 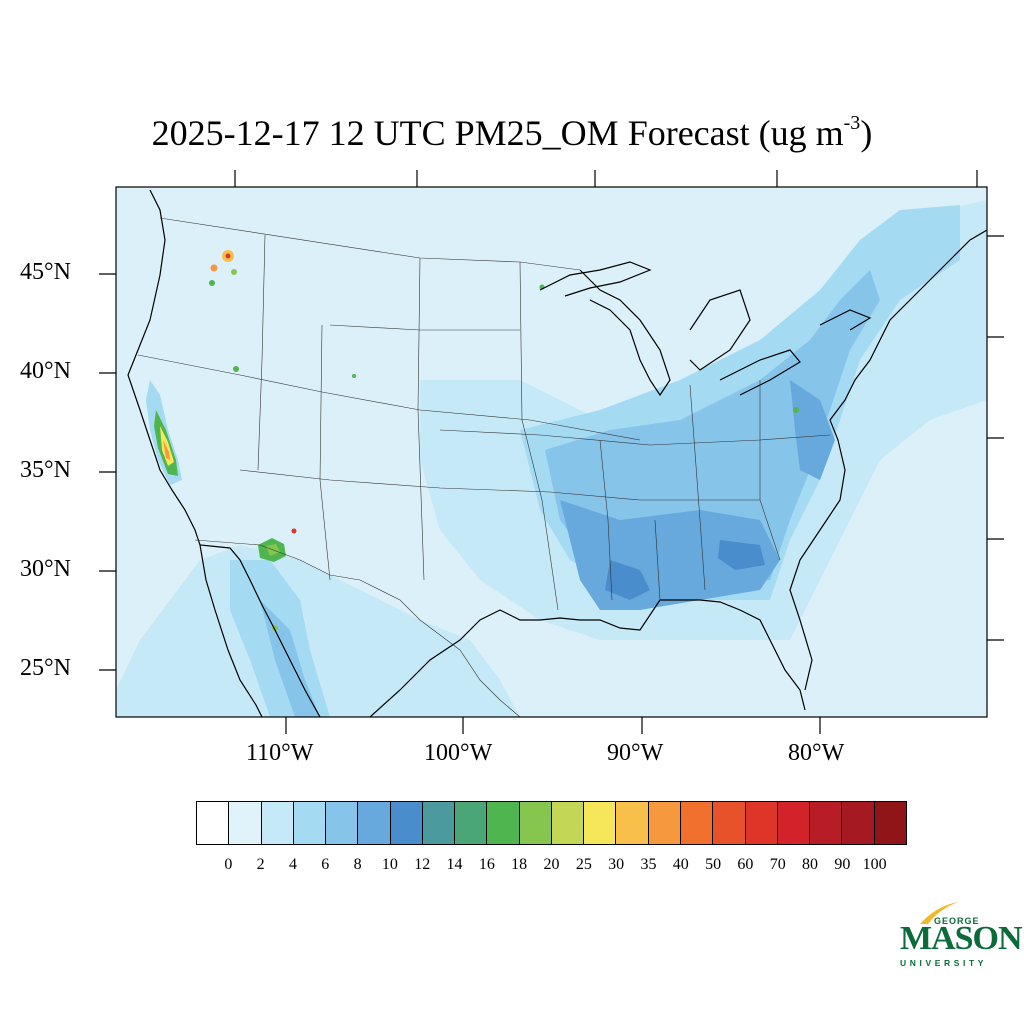 What do you see at coordinates (45, 569) in the screenshot?
I see `lat-label-30: 30°N` at bounding box center [45, 569].